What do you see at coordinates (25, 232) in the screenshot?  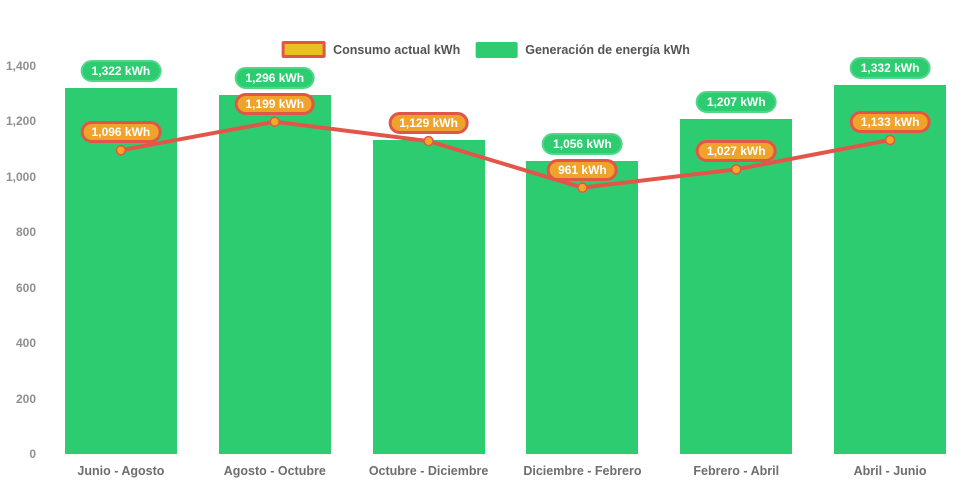 I see `y-axis-tick-label: 800` at bounding box center [25, 232].